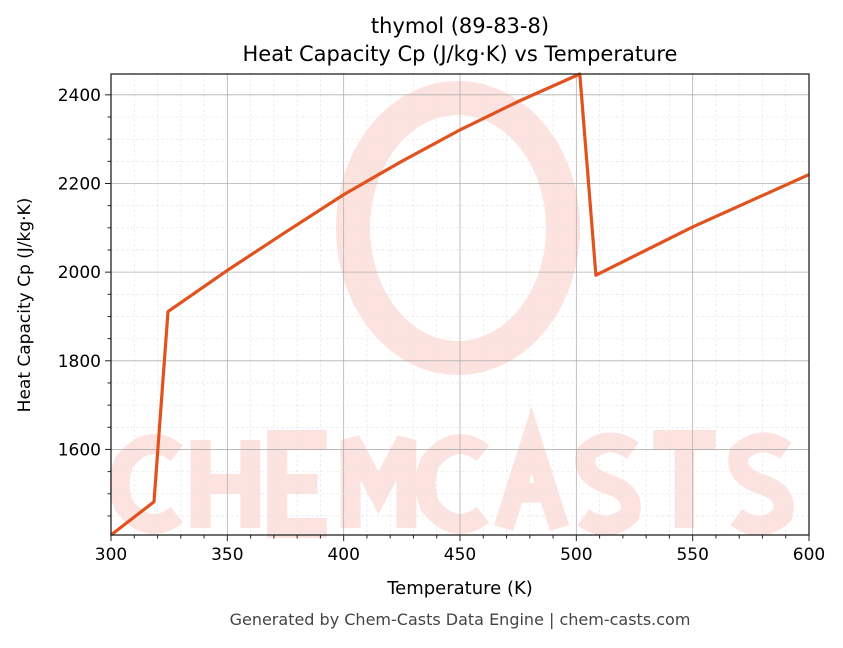  Describe the element at coordinates (809, 555) in the screenshot. I see `x-tick-label: 600` at that location.